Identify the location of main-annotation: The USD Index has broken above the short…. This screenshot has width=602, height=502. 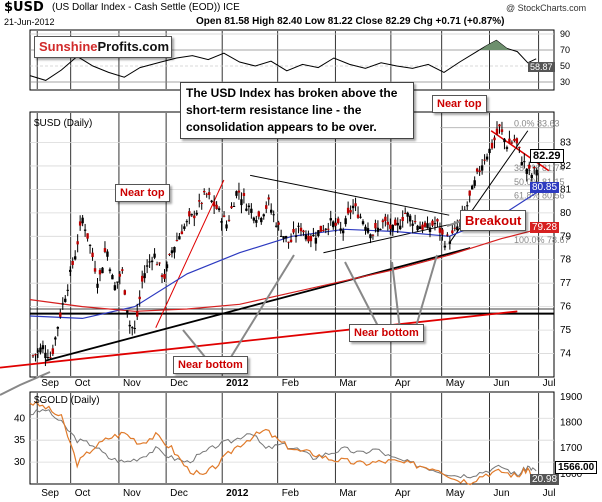
(297, 110).